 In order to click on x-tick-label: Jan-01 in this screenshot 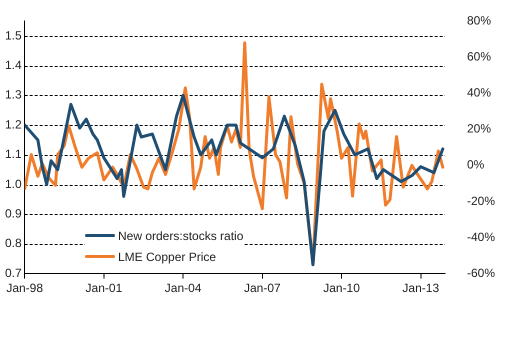, I will do `click(104, 288)`.